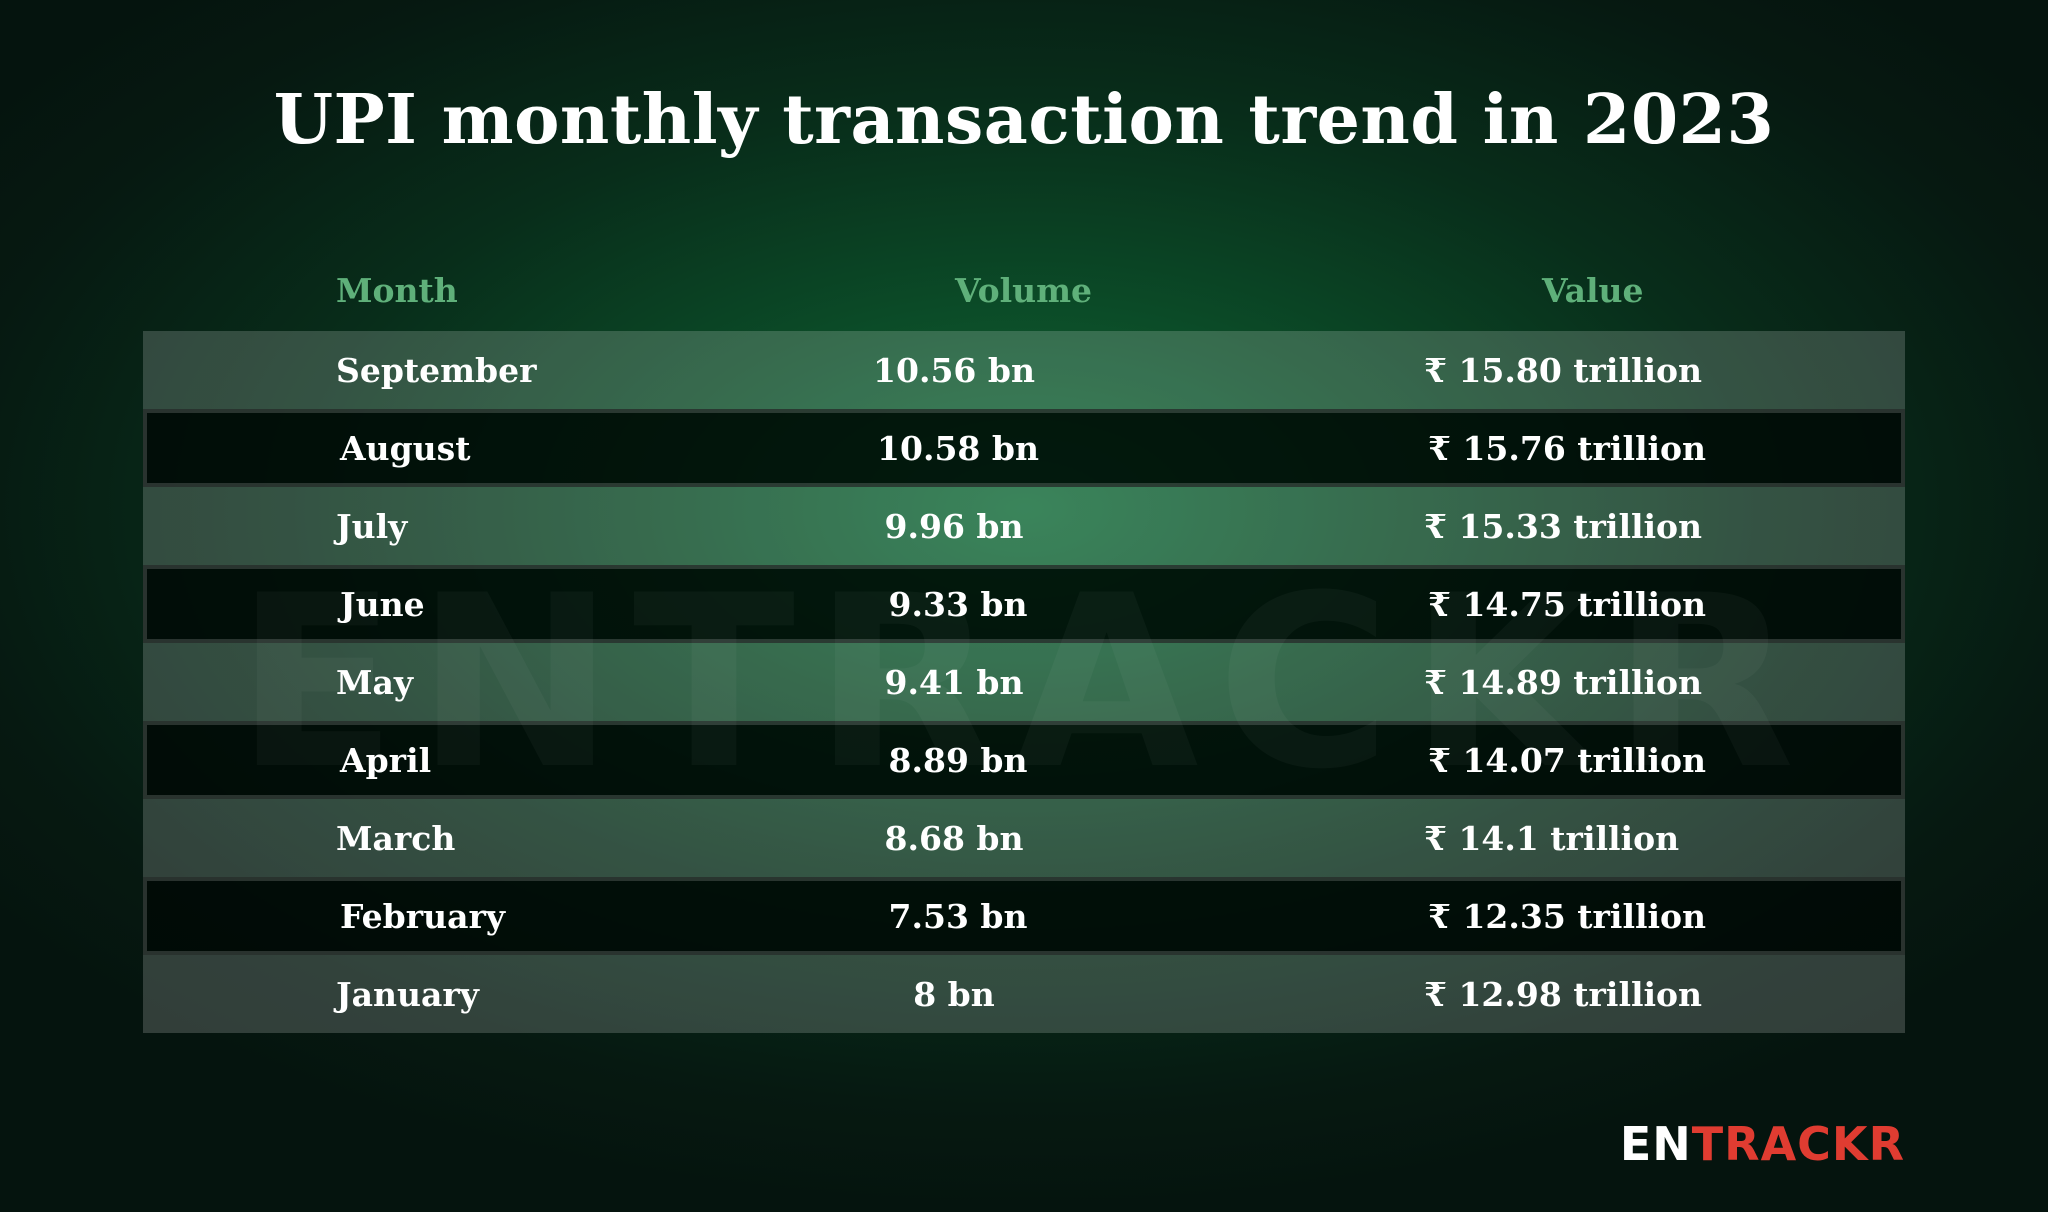  I want to click on table-row: February 7.53 bn ₹ 12.35 trillion, so click(1024, 916).